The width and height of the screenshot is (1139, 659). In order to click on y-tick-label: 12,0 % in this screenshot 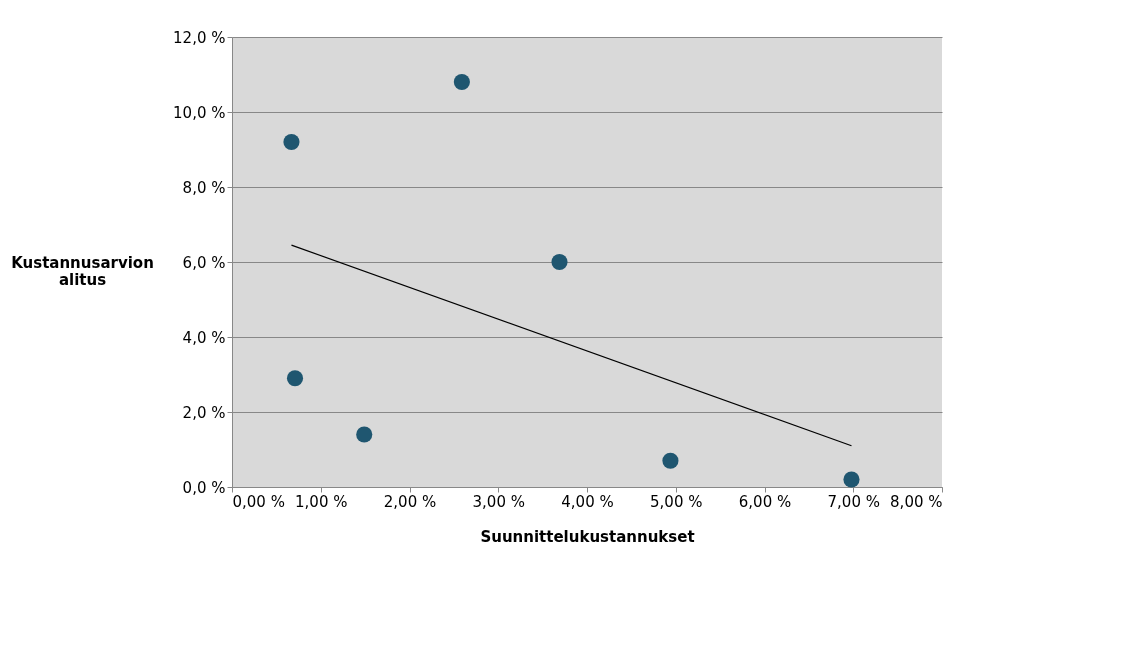, I will do `click(199, 37)`.